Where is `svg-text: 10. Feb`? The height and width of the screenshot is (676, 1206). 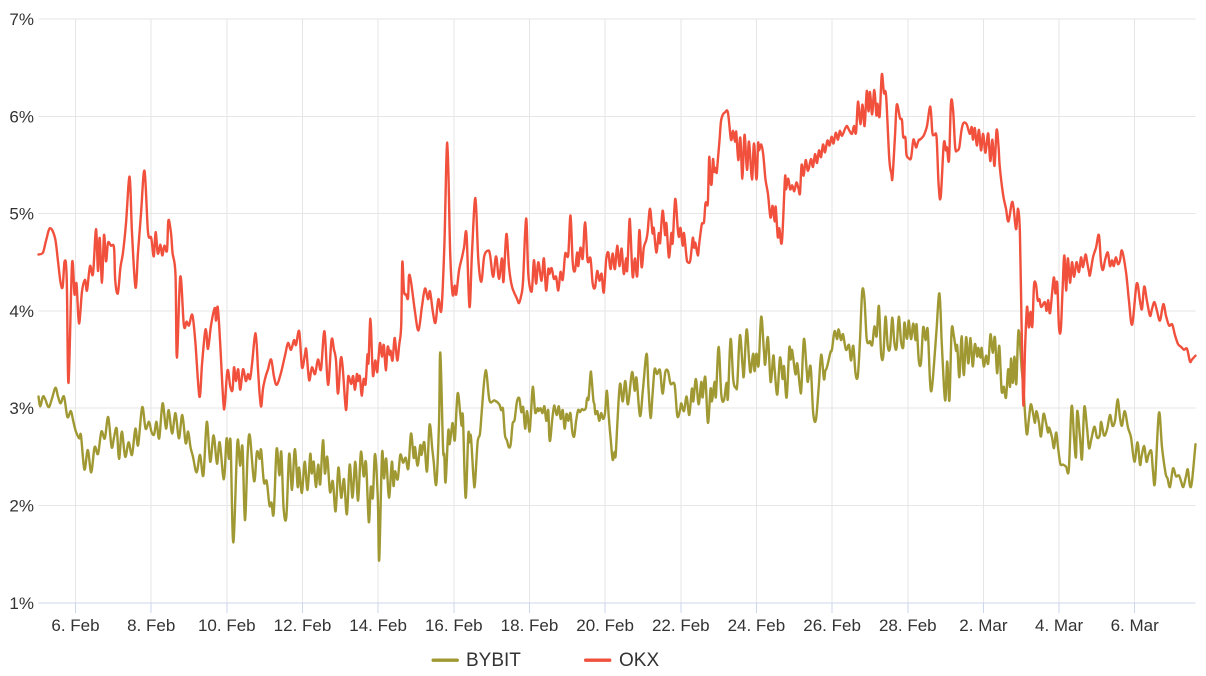 svg-text: 10. Feb is located at coordinates (227, 625).